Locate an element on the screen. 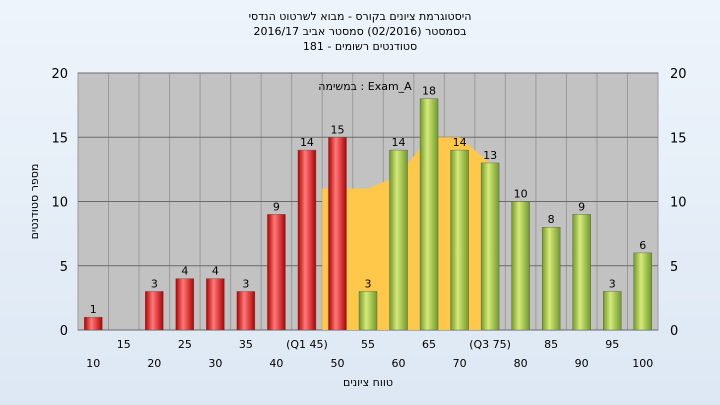 The height and width of the screenshot is (405, 720). x-tick-label-90: 90 is located at coordinates (582, 363).